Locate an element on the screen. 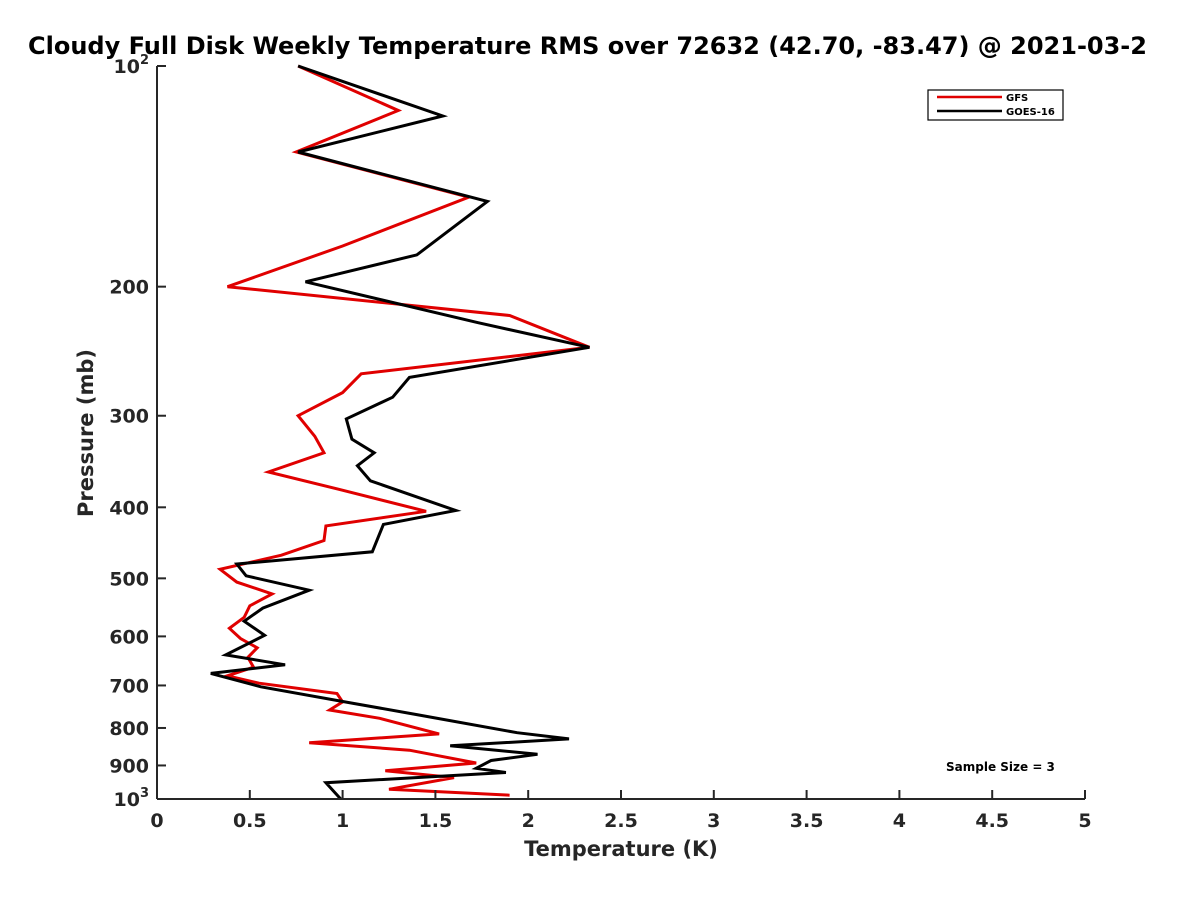  y-tick-label: 400 is located at coordinates (129, 508).